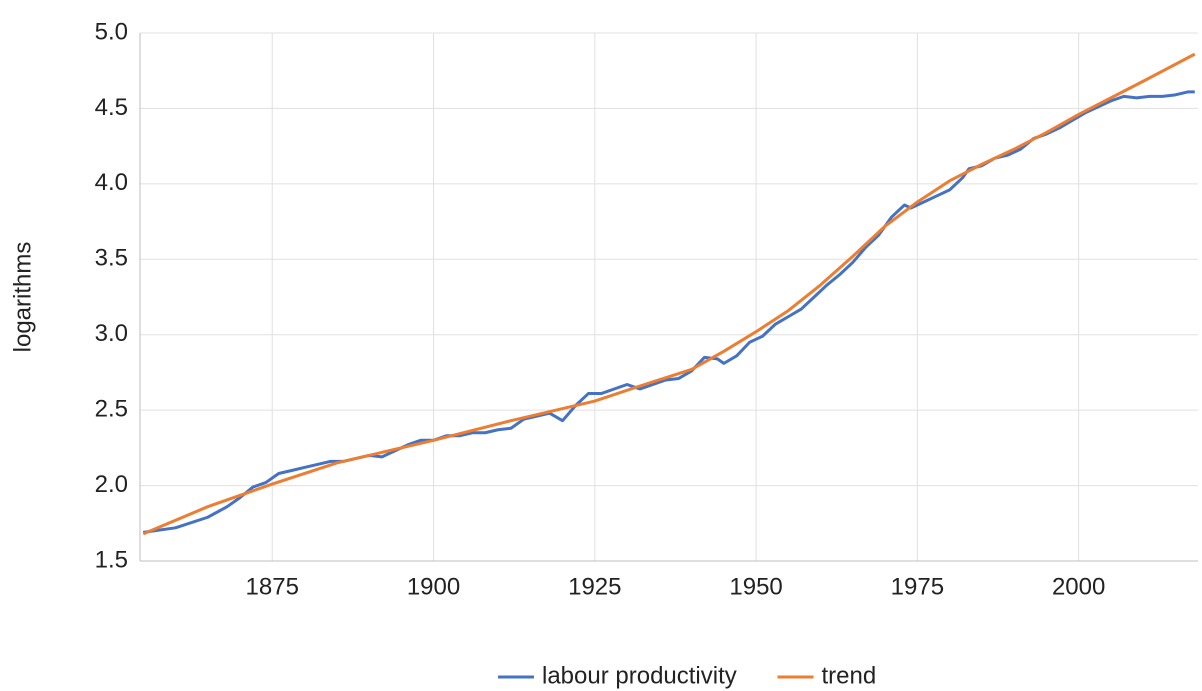 This screenshot has width=1202, height=691. What do you see at coordinates (111, 559) in the screenshot?
I see `y-tick-label: 1.5` at bounding box center [111, 559].